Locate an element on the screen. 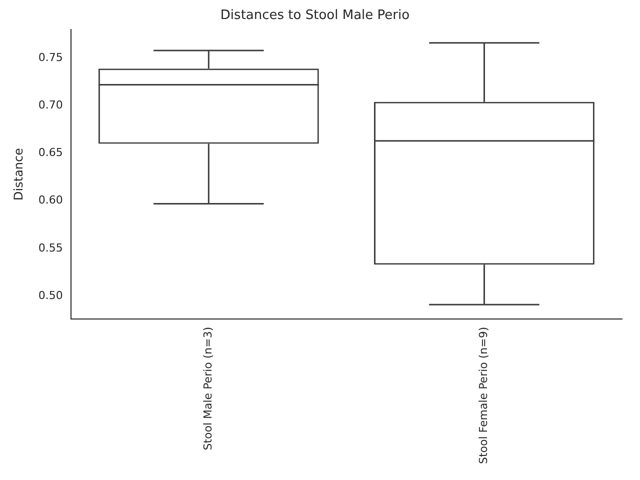  x-tick-label: Stool Male Perio (n=3) is located at coordinates (208, 388).